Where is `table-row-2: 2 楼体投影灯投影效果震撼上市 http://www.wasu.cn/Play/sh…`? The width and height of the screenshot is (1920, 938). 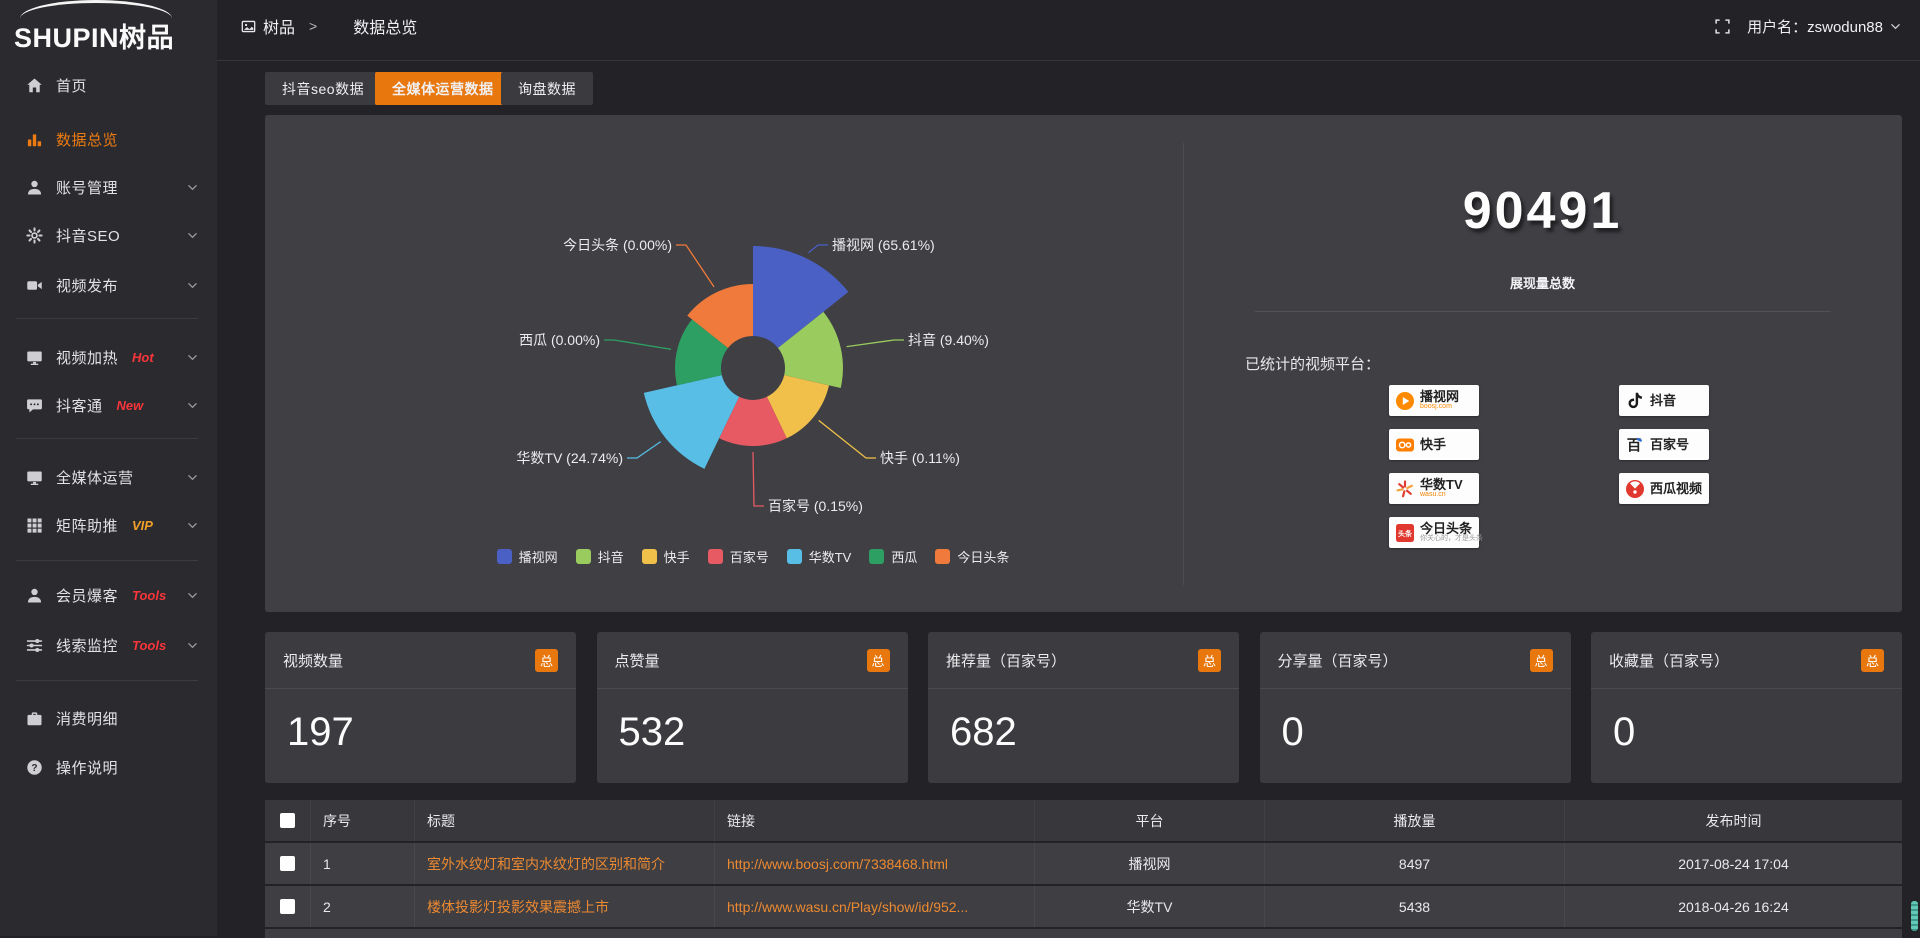
table-row-2: 2 楼体投影灯投影效果震撼上市 http://www.wasu.cn/Play/sh… is located at coordinates (1083, 906).